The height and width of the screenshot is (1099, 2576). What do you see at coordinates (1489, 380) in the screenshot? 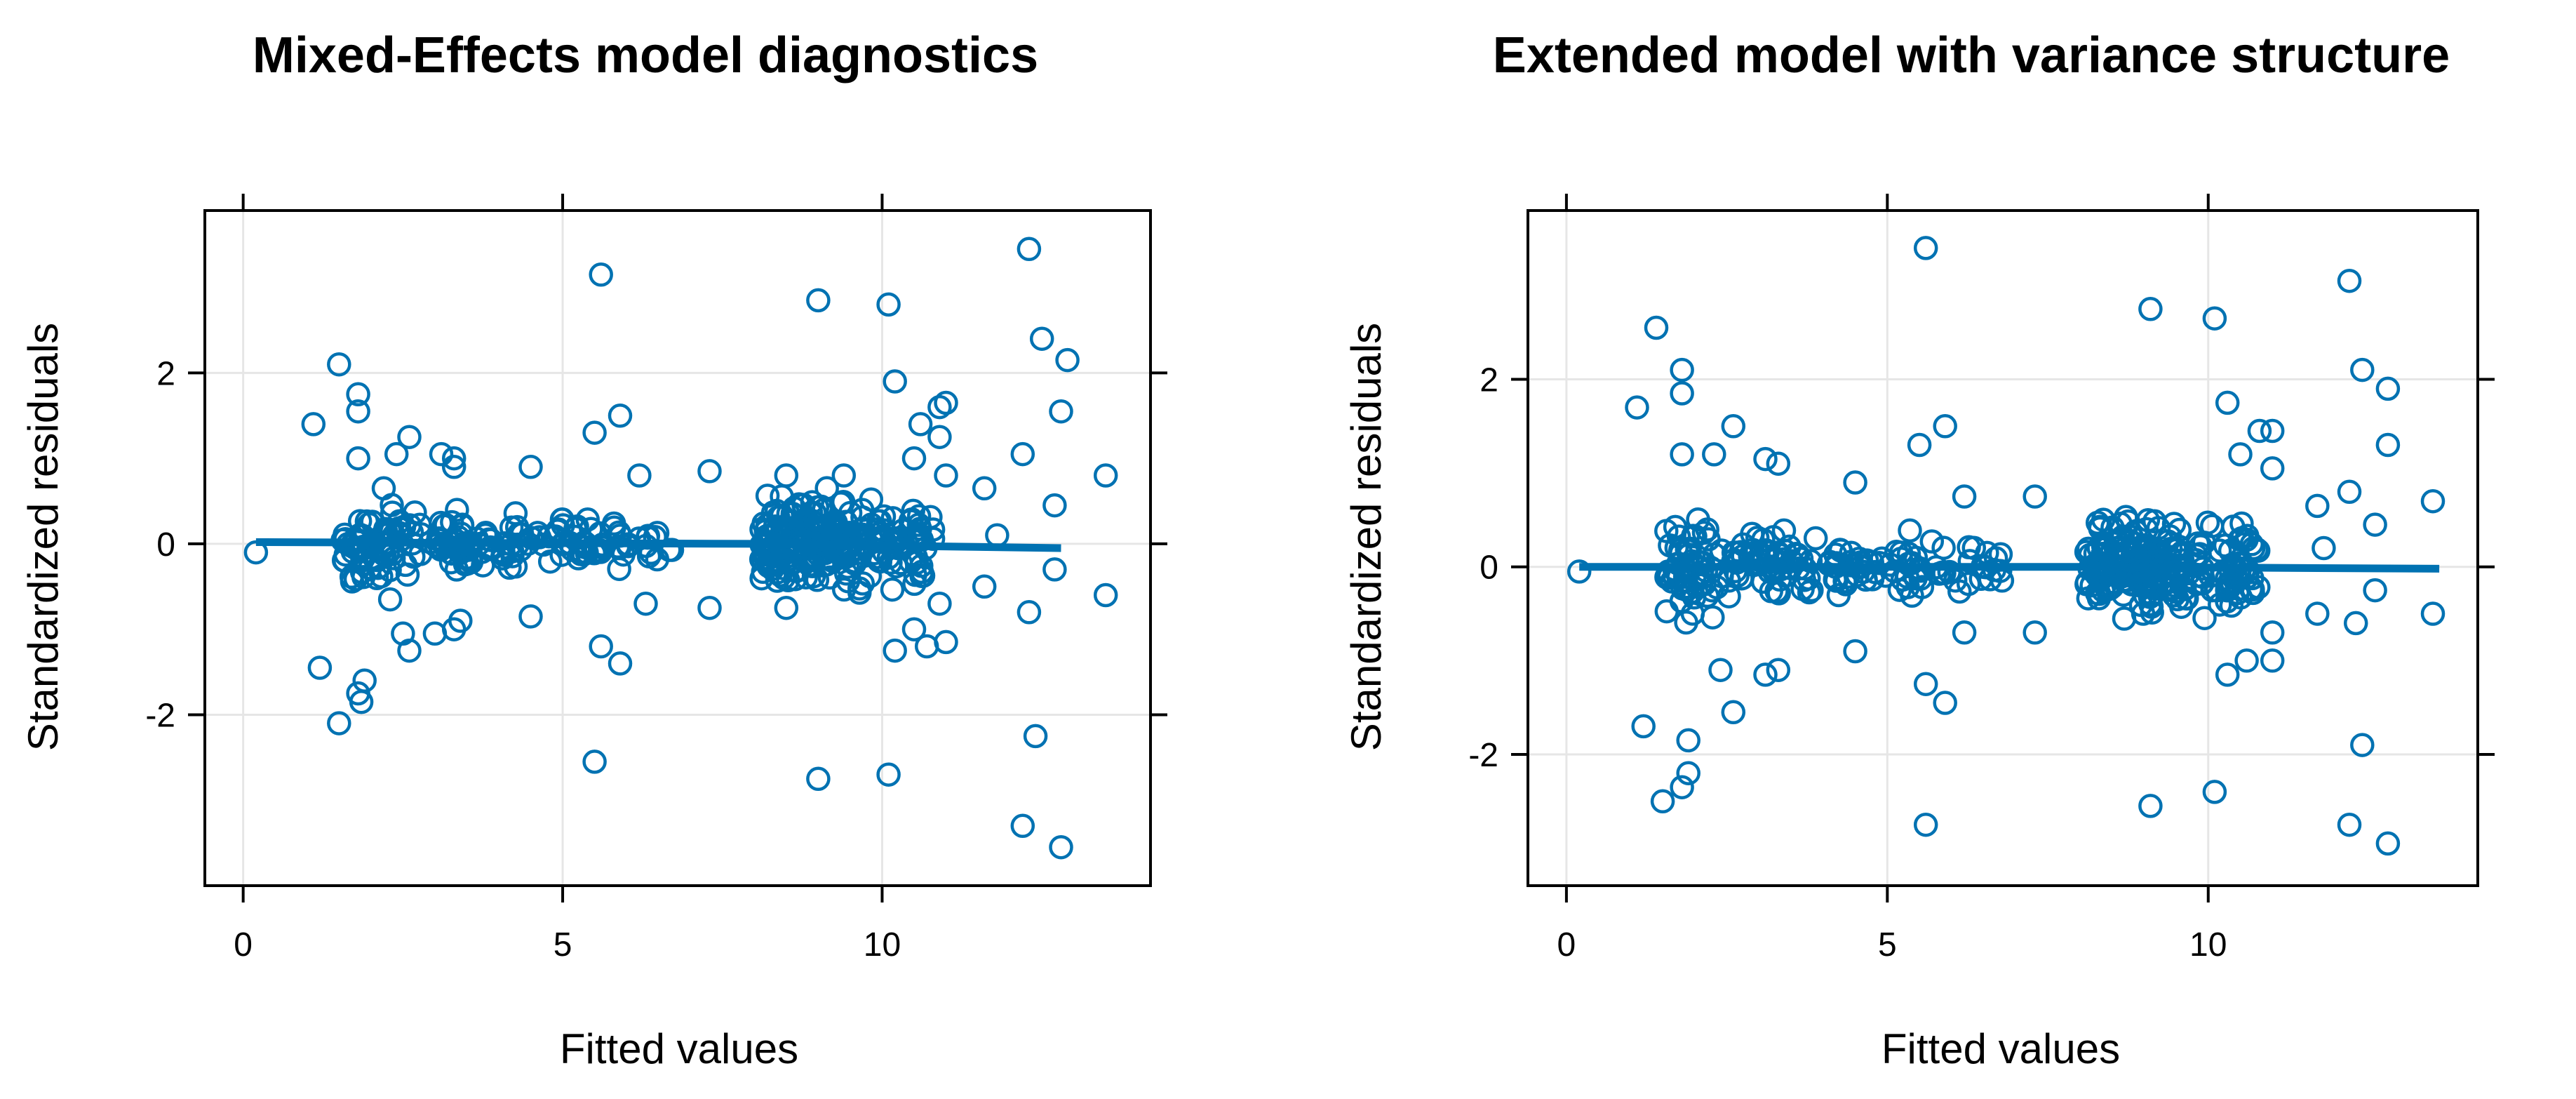
I see `panel-2-y-tick-label: 2` at bounding box center [1489, 380].